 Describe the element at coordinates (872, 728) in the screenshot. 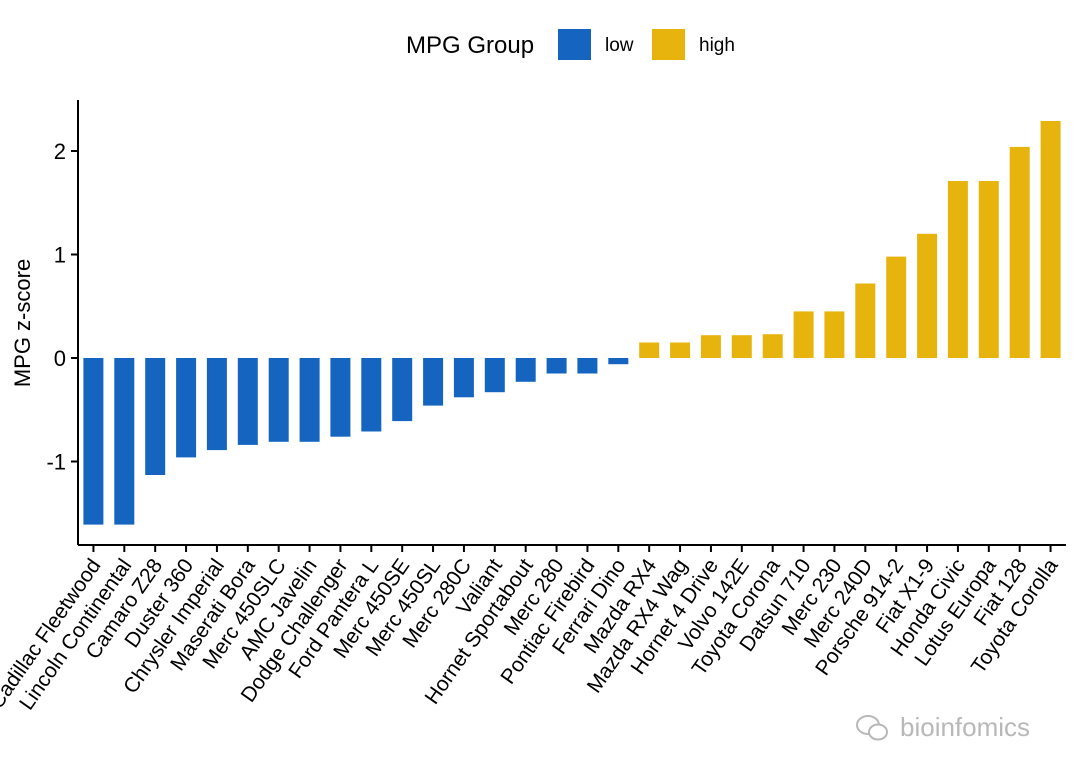

I see `wechat-icon` at that location.